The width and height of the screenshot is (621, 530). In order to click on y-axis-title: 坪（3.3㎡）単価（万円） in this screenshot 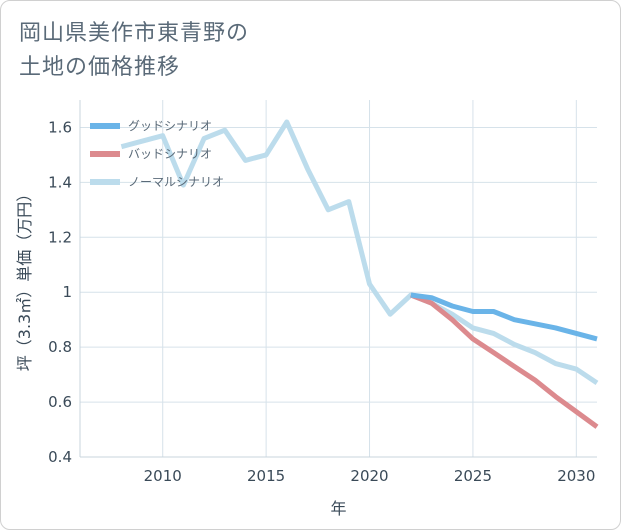, I will do `click(24, 278)`.